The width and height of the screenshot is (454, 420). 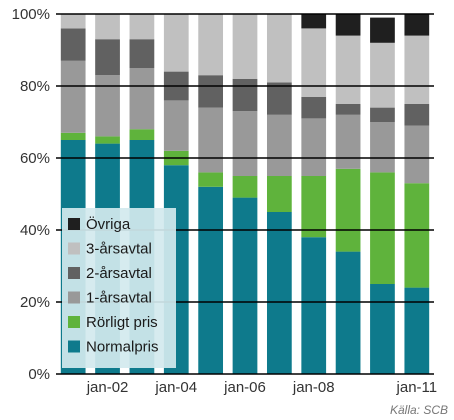 I want to click on legend-background, so click(x=119, y=288).